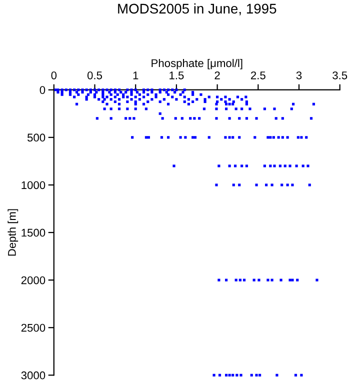  Describe the element at coordinates (299, 75) in the screenshot. I see `x-tick-label: 3` at that location.